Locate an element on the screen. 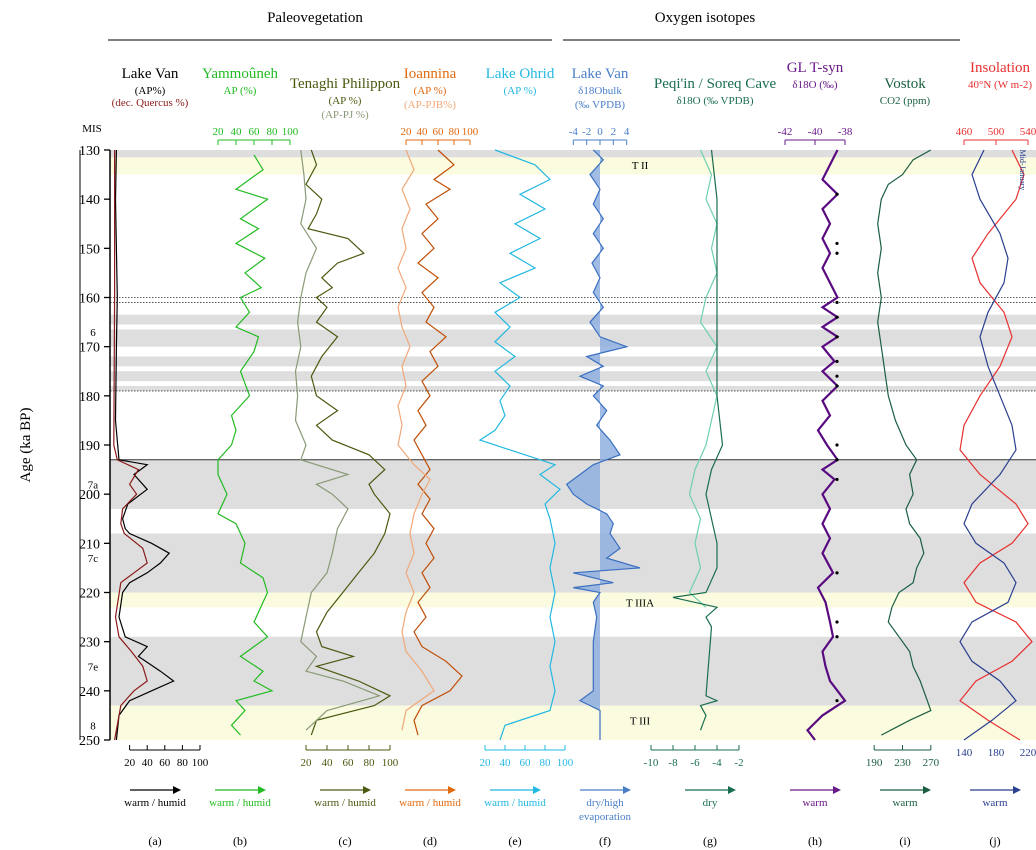 The image size is (1036, 850). panel-letter: (h) is located at coordinates (815, 841).